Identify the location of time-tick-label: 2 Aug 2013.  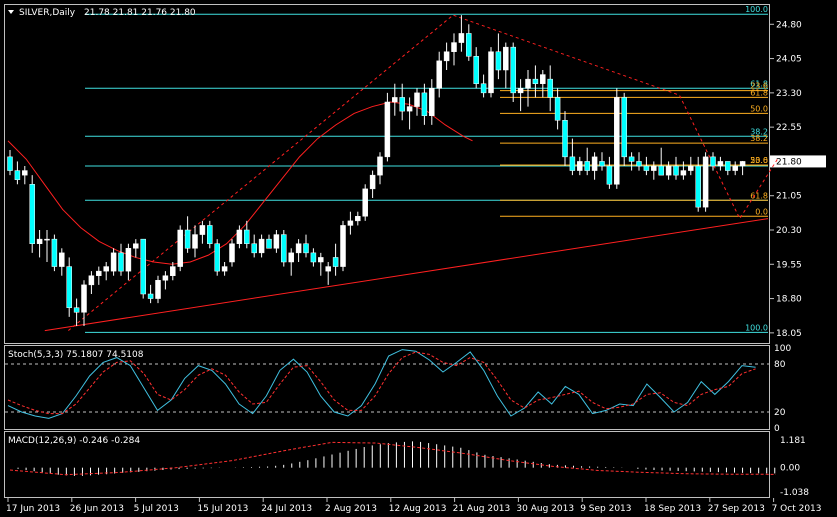
(351, 509).